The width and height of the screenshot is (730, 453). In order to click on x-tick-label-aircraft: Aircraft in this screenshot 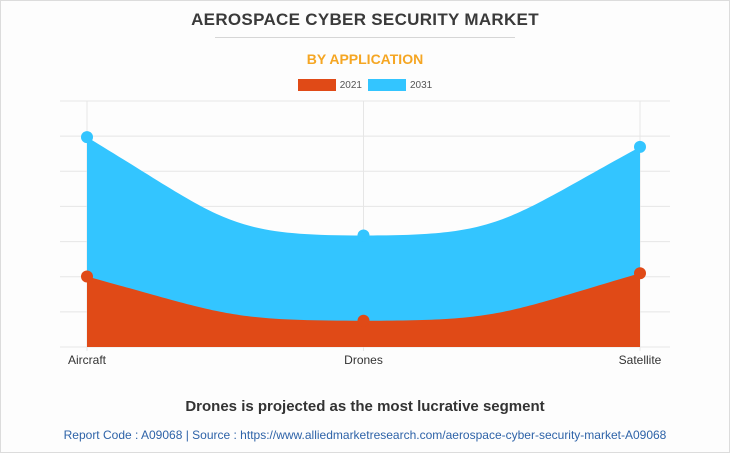, I will do `click(87, 360)`.